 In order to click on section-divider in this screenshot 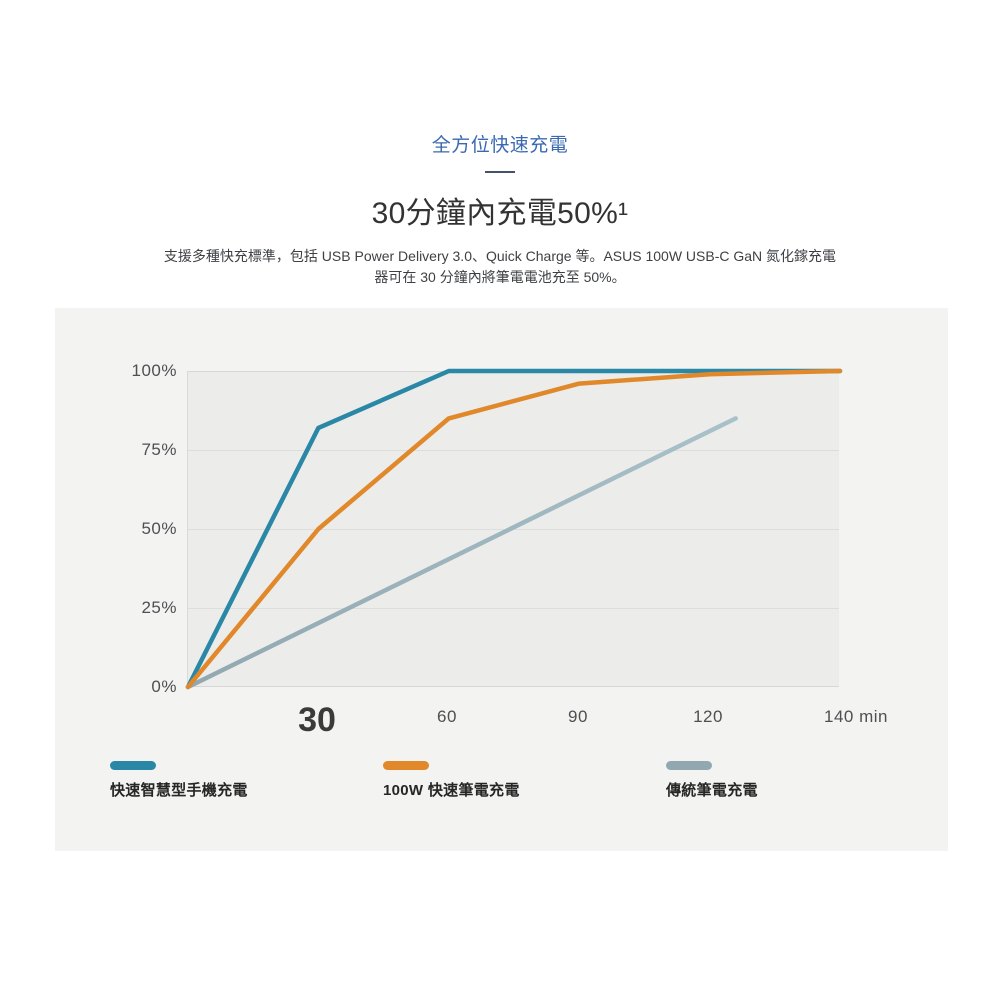, I will do `click(500, 172)`.